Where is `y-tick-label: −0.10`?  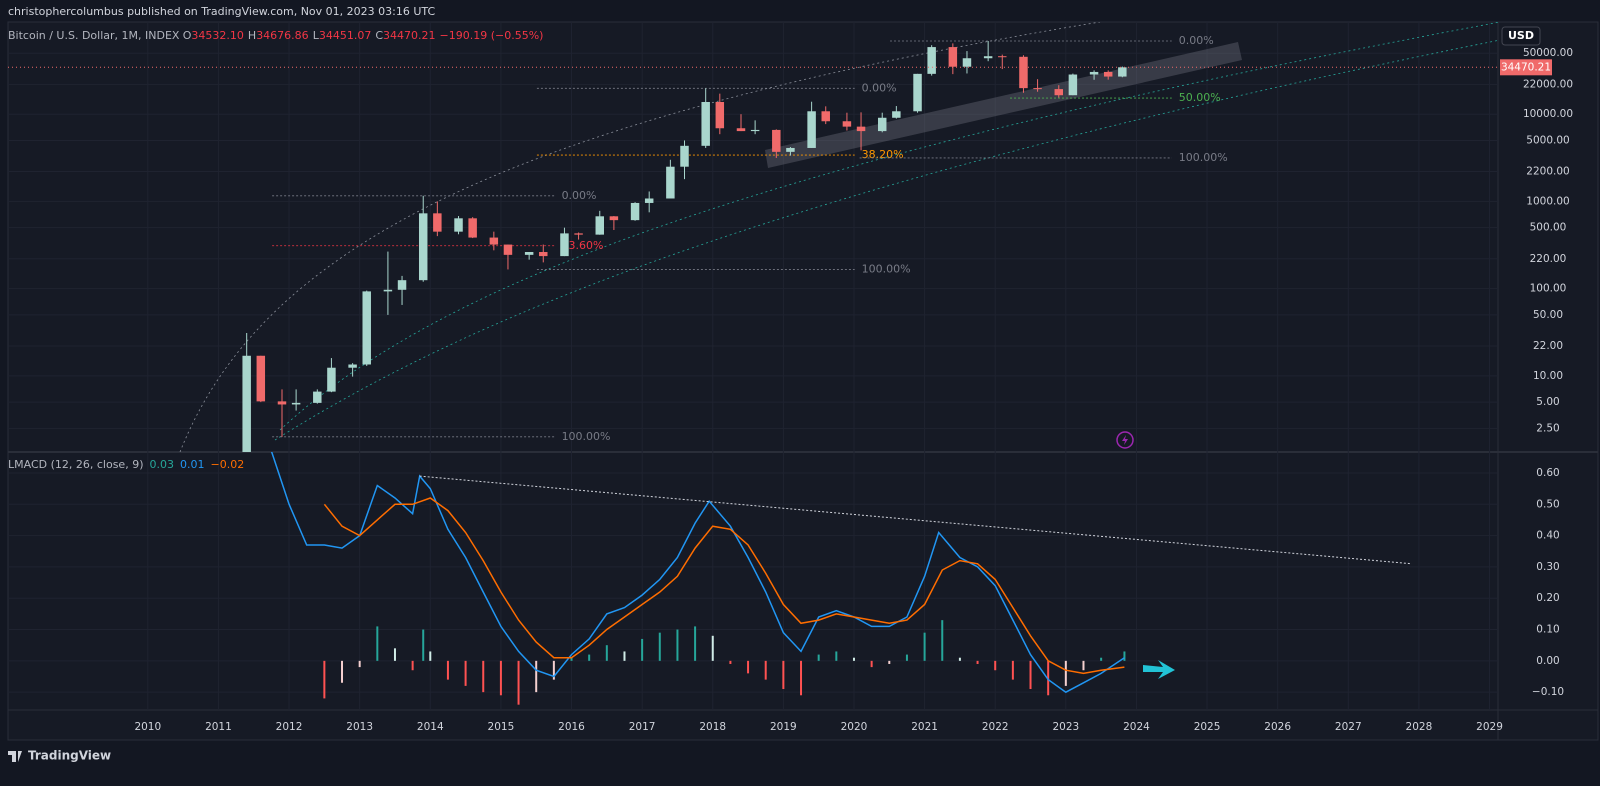
y-tick-label: −0.10 is located at coordinates (1548, 692).